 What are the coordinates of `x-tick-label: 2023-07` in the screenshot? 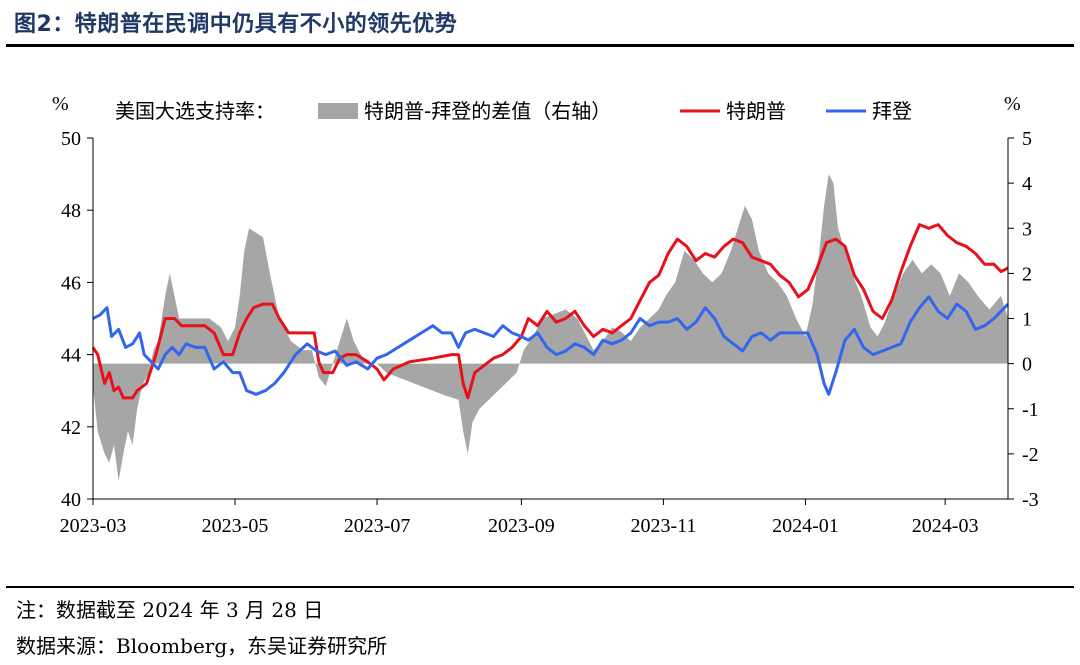 It's located at (377, 526).